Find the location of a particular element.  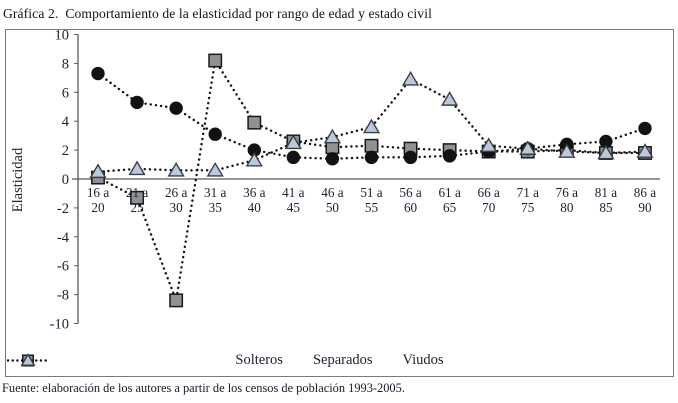

y-tick-label: 10 is located at coordinates (62, 37).